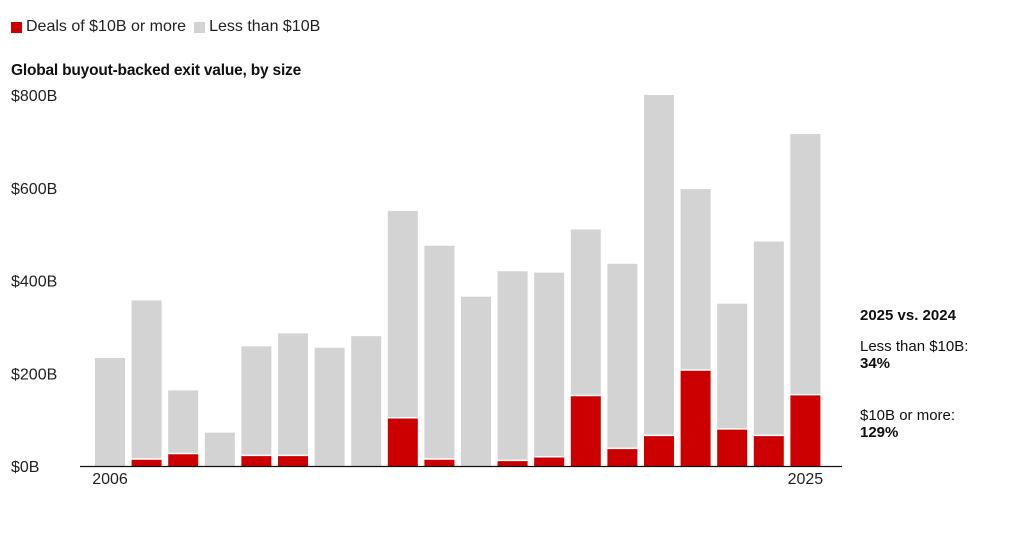  What do you see at coordinates (329, 406) in the screenshot?
I see `bar-small-2012` at bounding box center [329, 406].